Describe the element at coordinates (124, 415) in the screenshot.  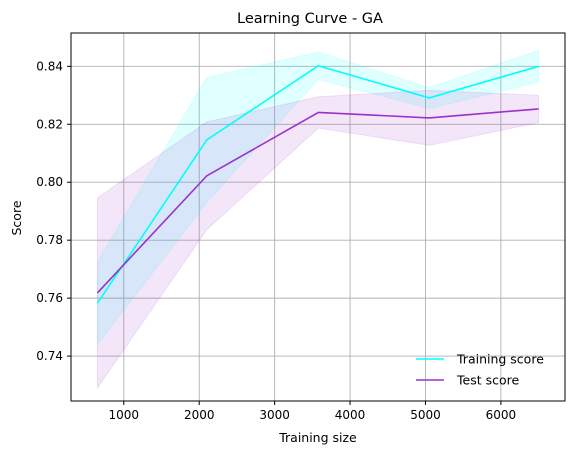
I see `x-tick-label: 1000` at that location.